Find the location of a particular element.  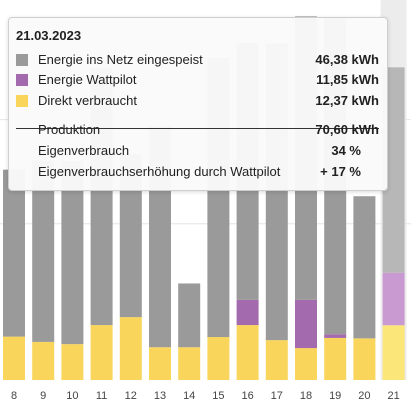

wattpilot-swatch is located at coordinates (22, 80).